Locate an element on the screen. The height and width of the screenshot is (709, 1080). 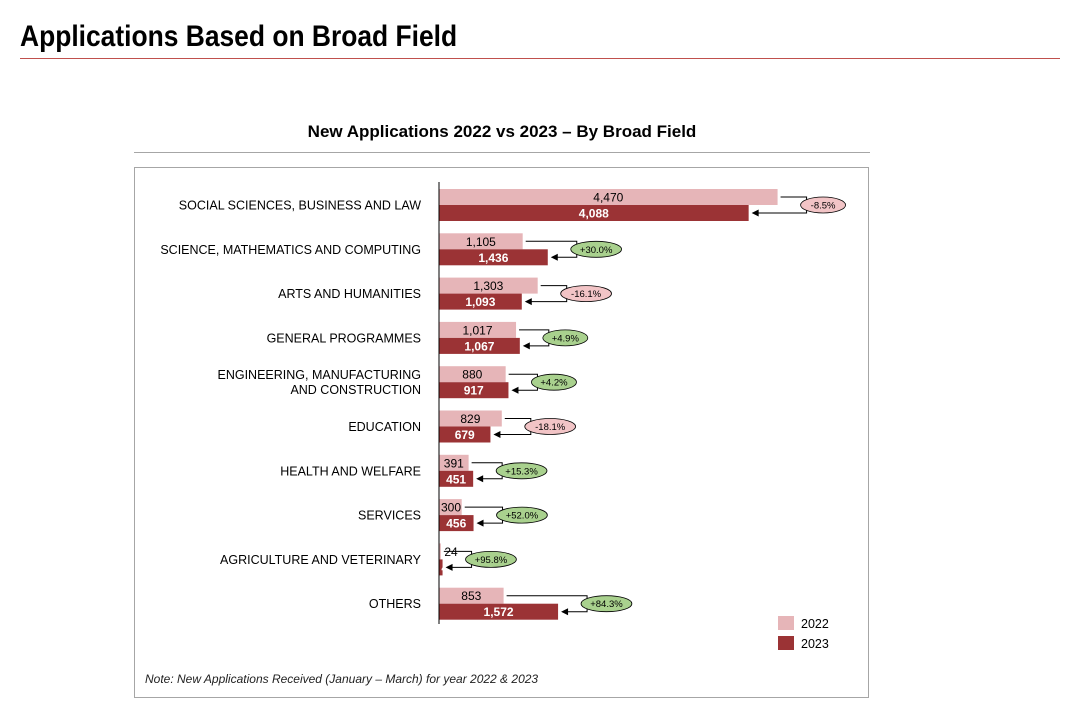
value-label-2023: 1,093 is located at coordinates (480, 302).